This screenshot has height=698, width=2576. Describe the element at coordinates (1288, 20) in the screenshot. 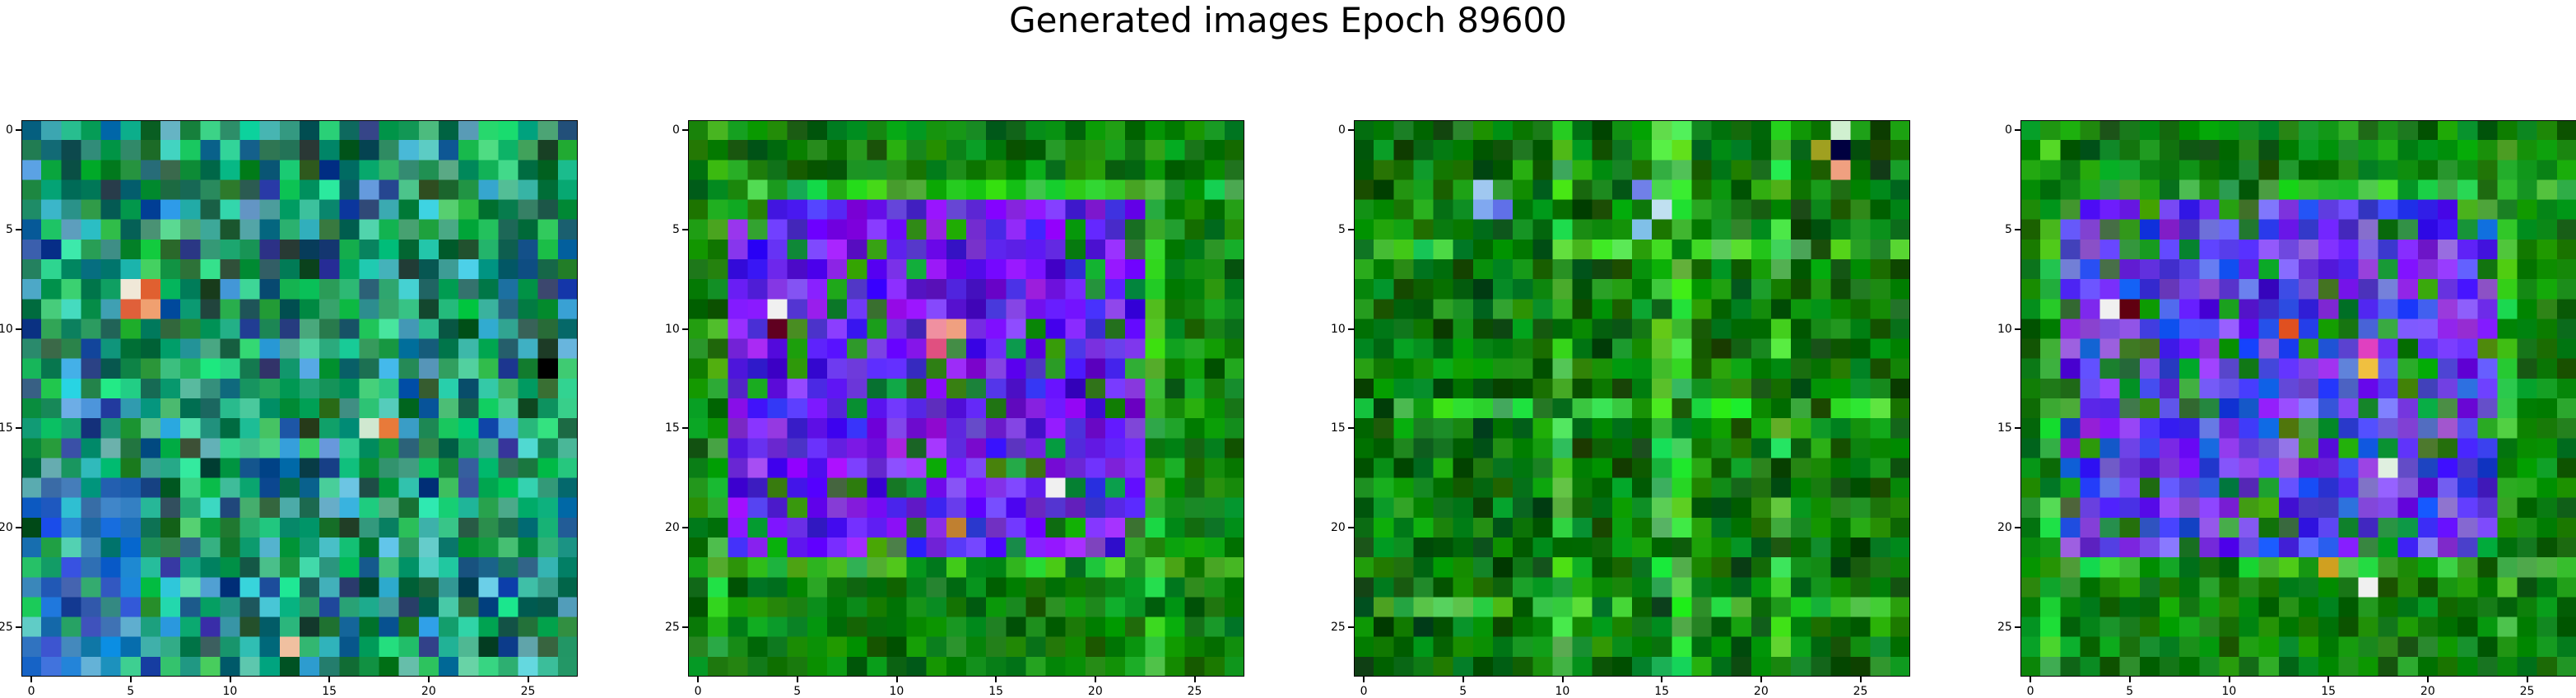

I see `figure-title: Generated images Epoch 89600` at that location.